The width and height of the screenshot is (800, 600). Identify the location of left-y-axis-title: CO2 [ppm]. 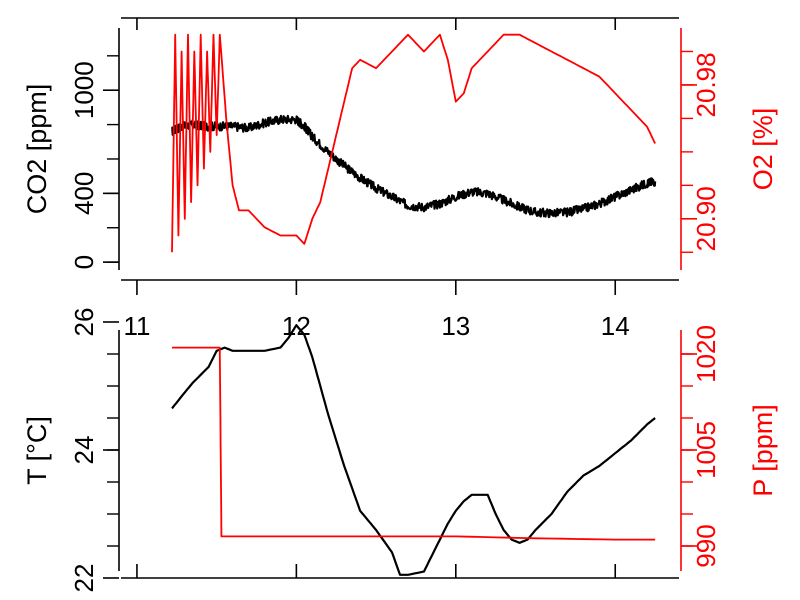
(37, 149).